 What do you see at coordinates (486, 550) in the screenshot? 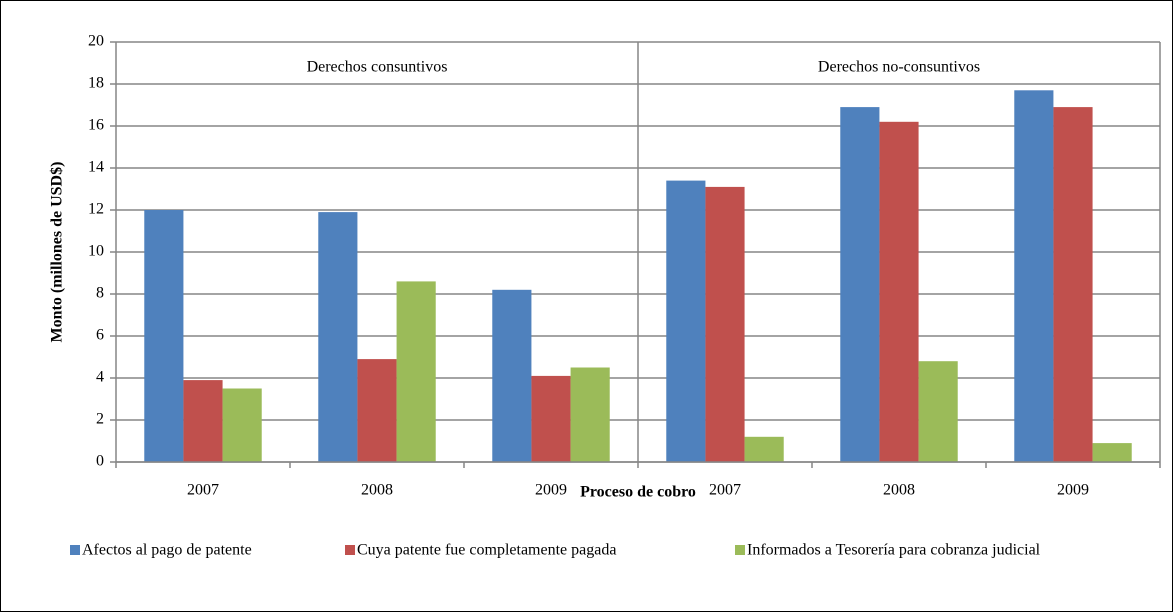
I see `legend-label: Cuya patente fue completamente pagada` at bounding box center [486, 550].